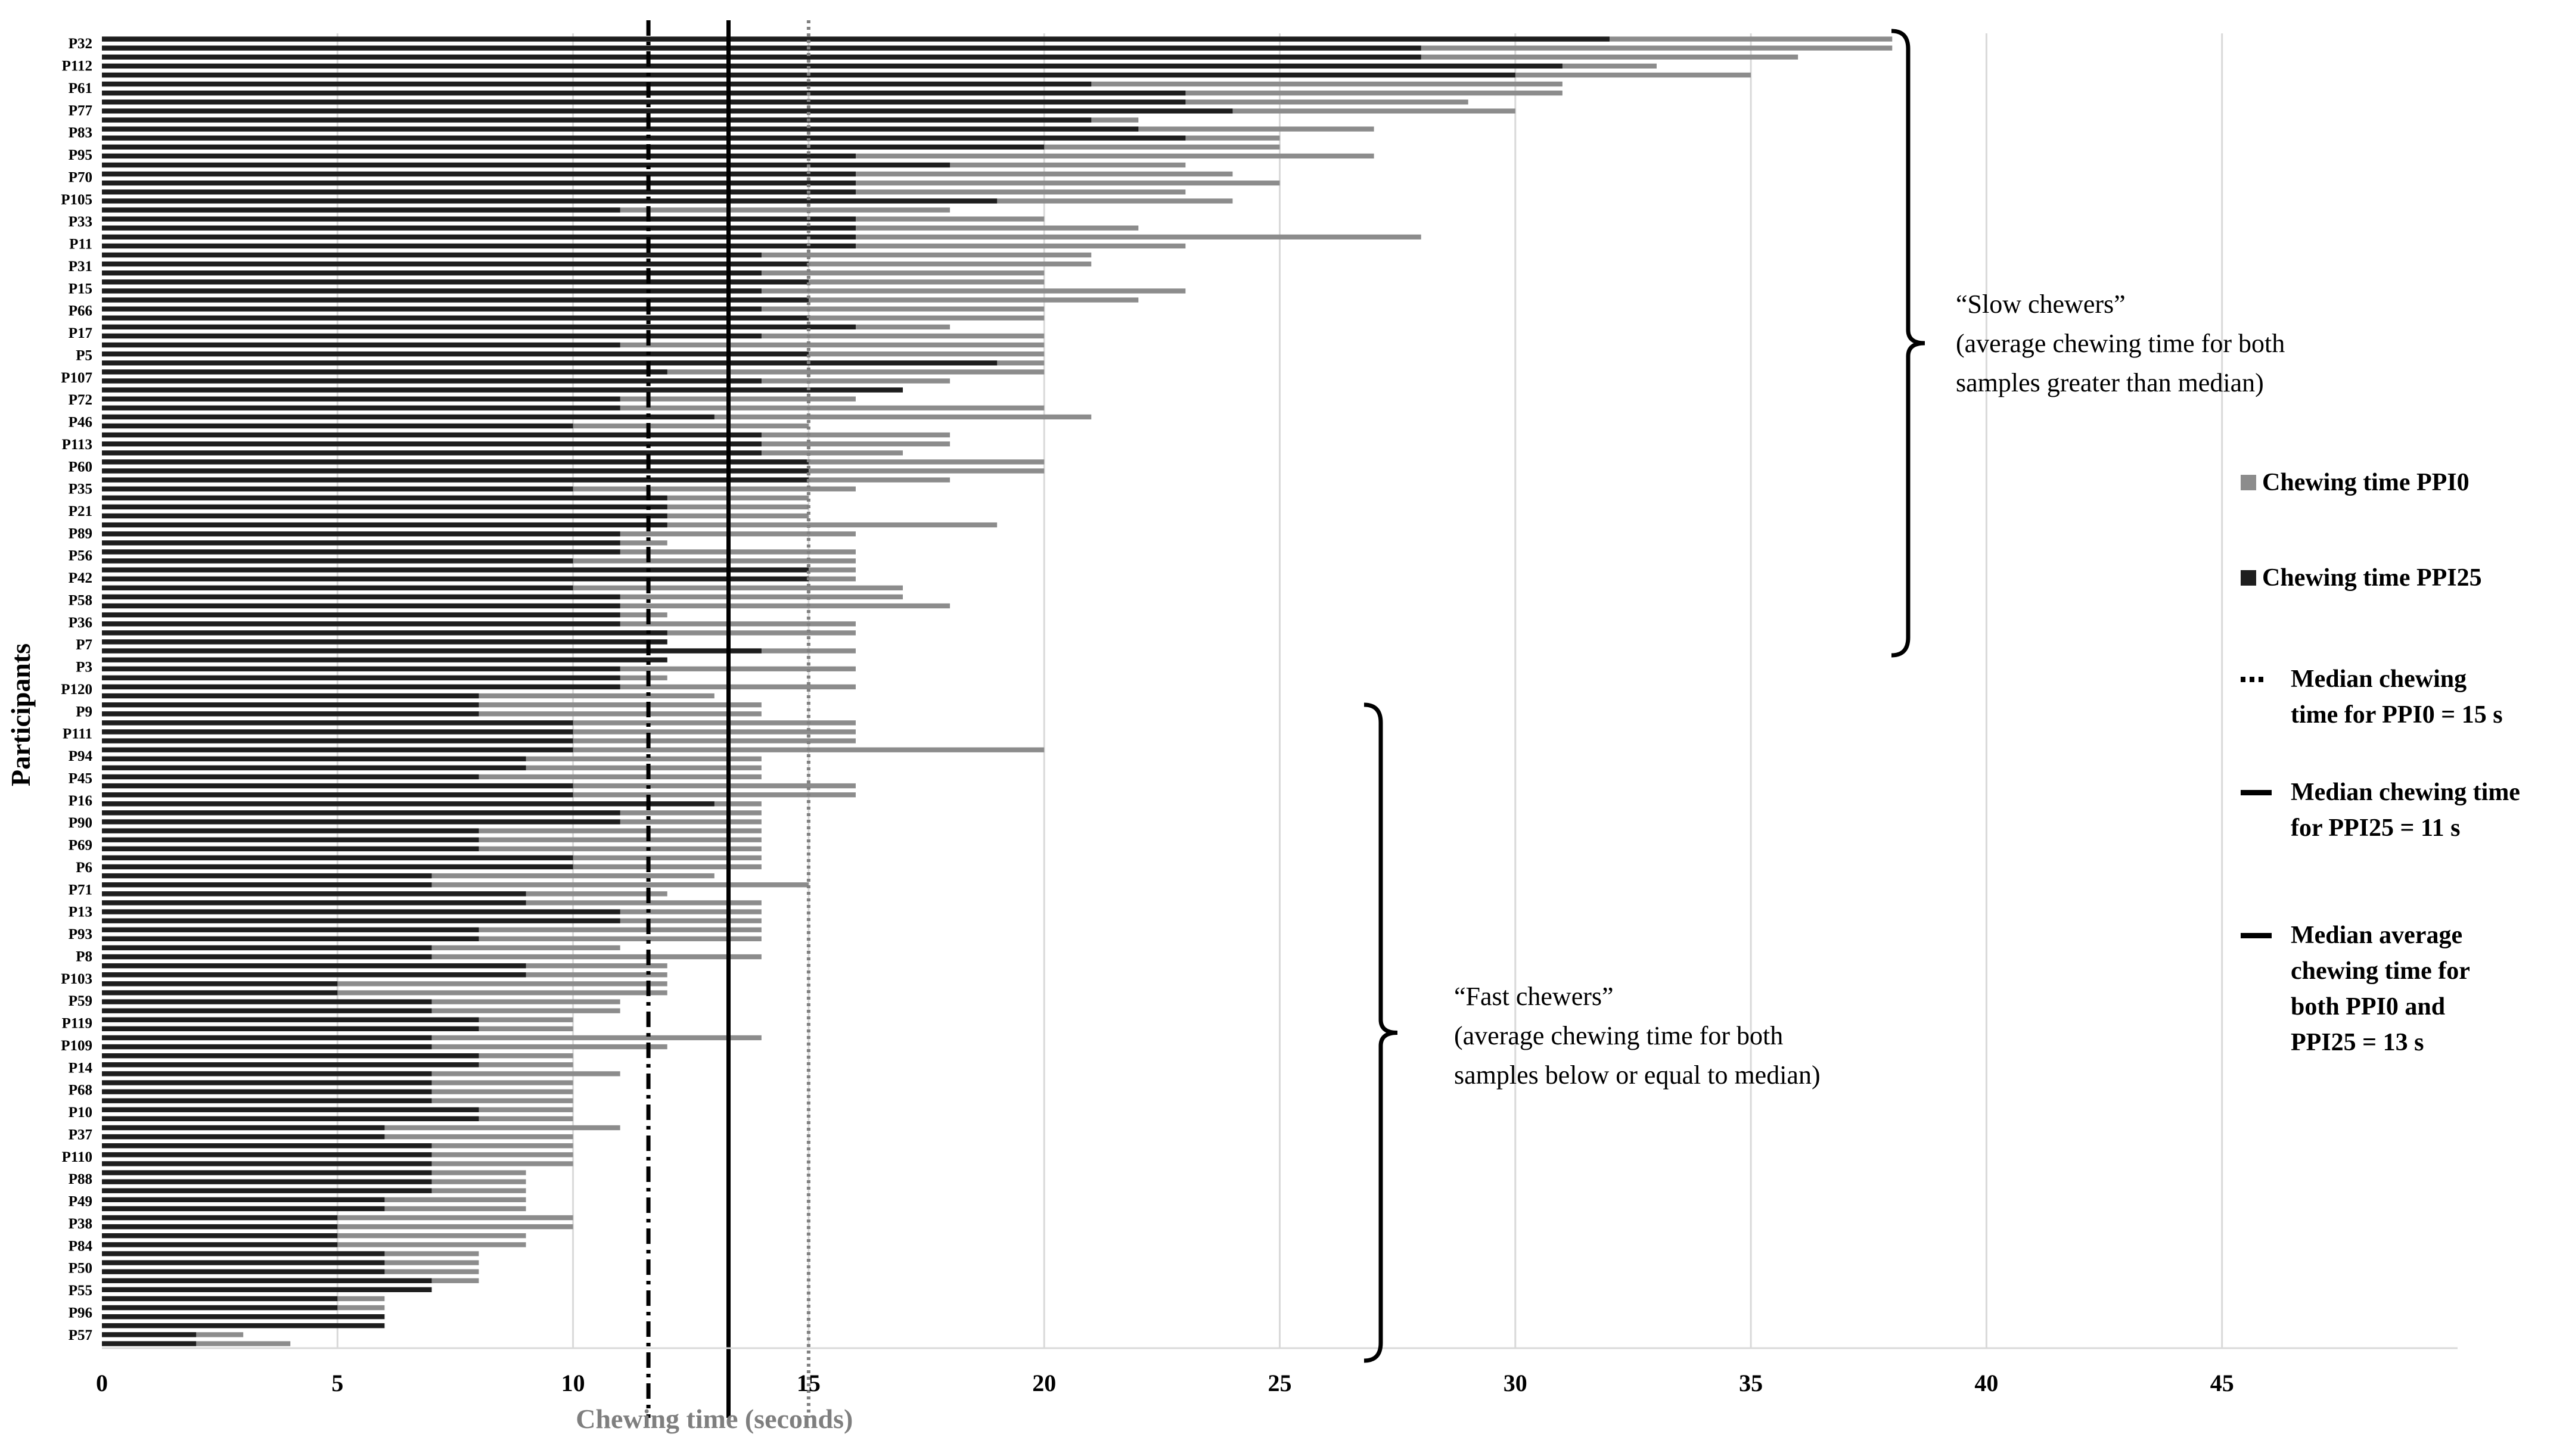 This screenshot has height=1456, width=2572. What do you see at coordinates (80, 88) in the screenshot?
I see `y-tick-label-P61: P61` at bounding box center [80, 88].